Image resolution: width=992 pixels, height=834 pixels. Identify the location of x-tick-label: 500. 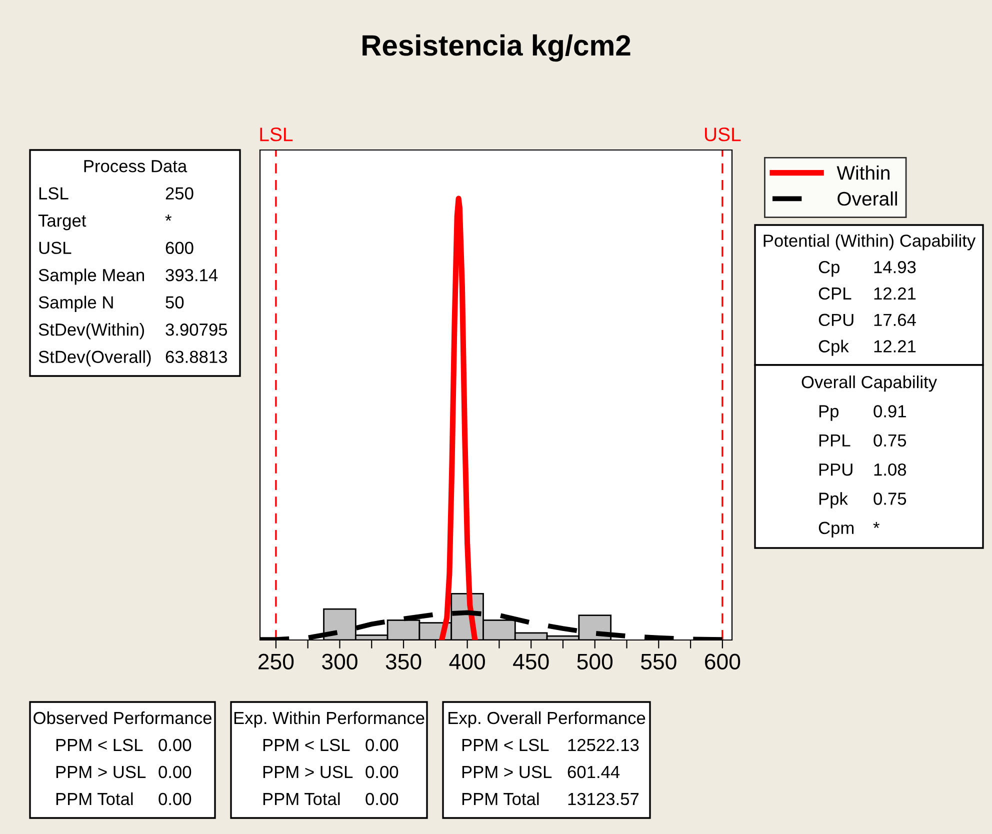
(595, 662).